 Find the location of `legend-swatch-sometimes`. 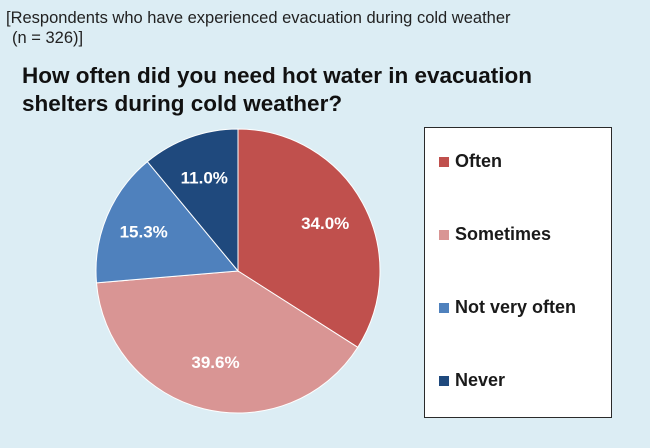

legend-swatch-sometimes is located at coordinates (444, 234).